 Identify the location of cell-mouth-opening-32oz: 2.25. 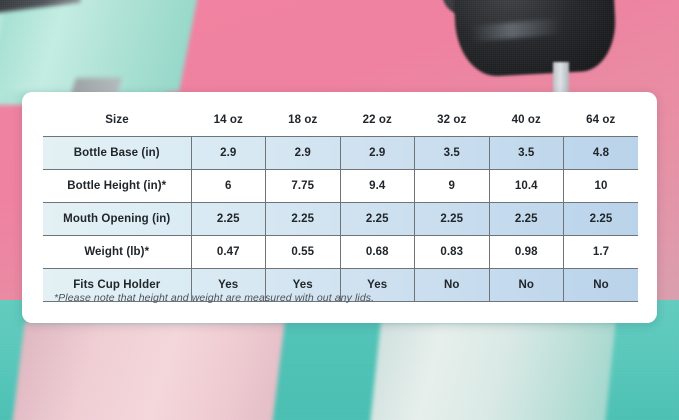
(451, 219).